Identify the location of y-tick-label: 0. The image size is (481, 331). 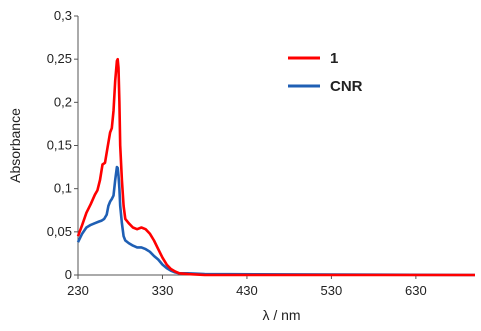
(68, 274).